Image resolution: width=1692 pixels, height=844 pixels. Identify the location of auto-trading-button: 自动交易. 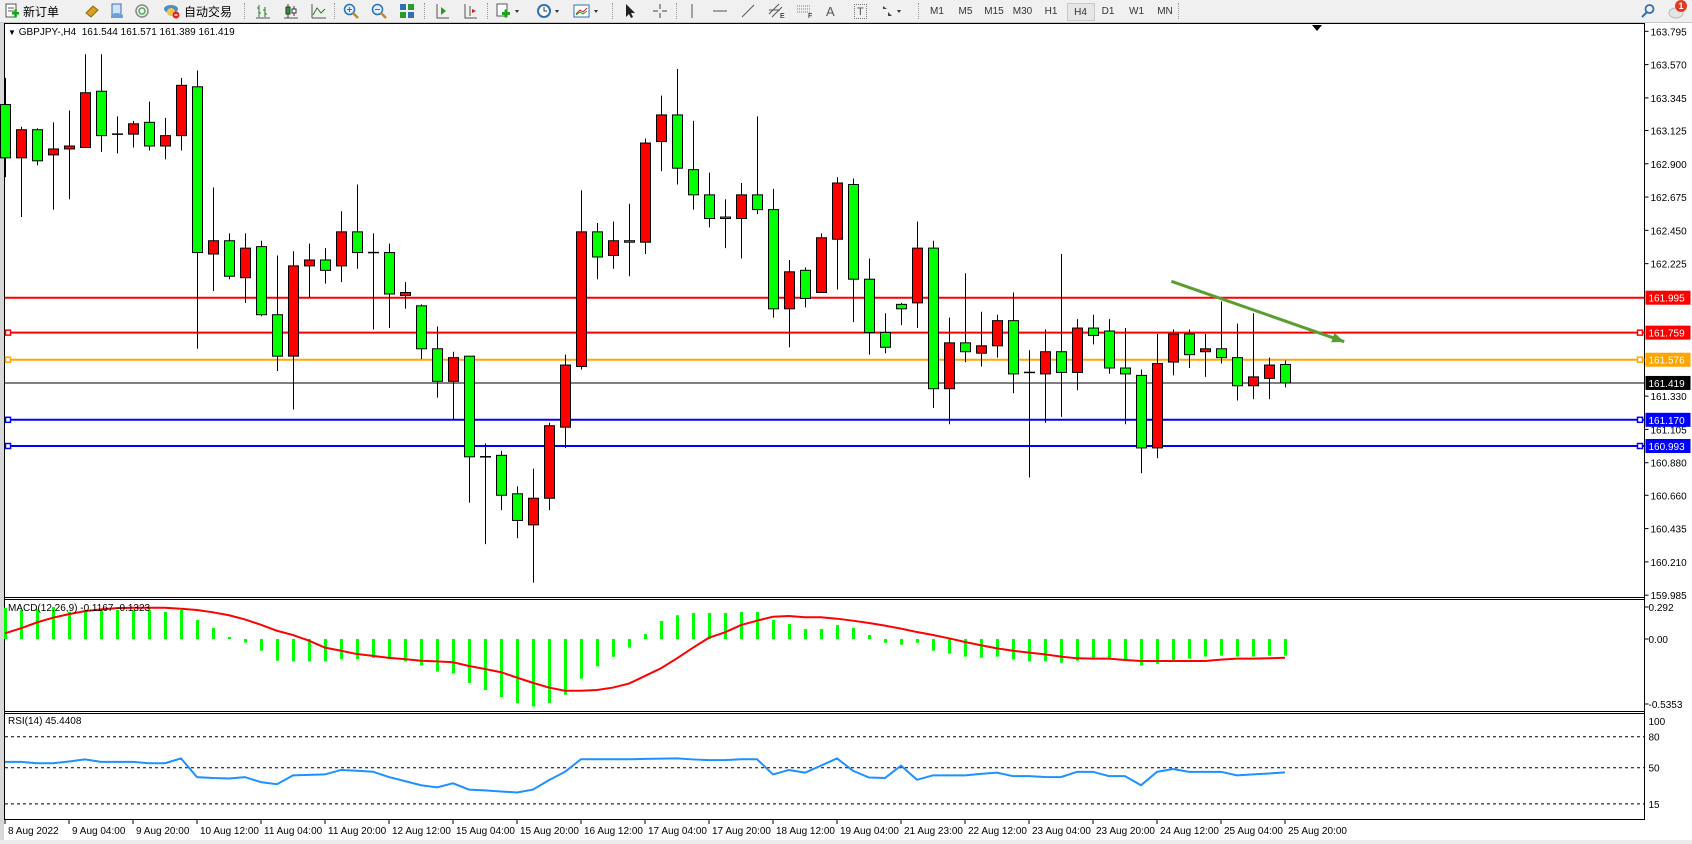
(197, 11).